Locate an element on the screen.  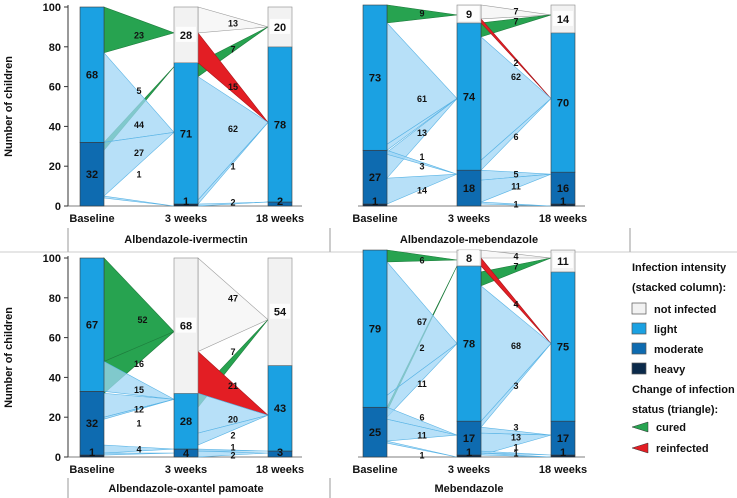
flow-value-label: 6 is located at coordinates (515, 137).